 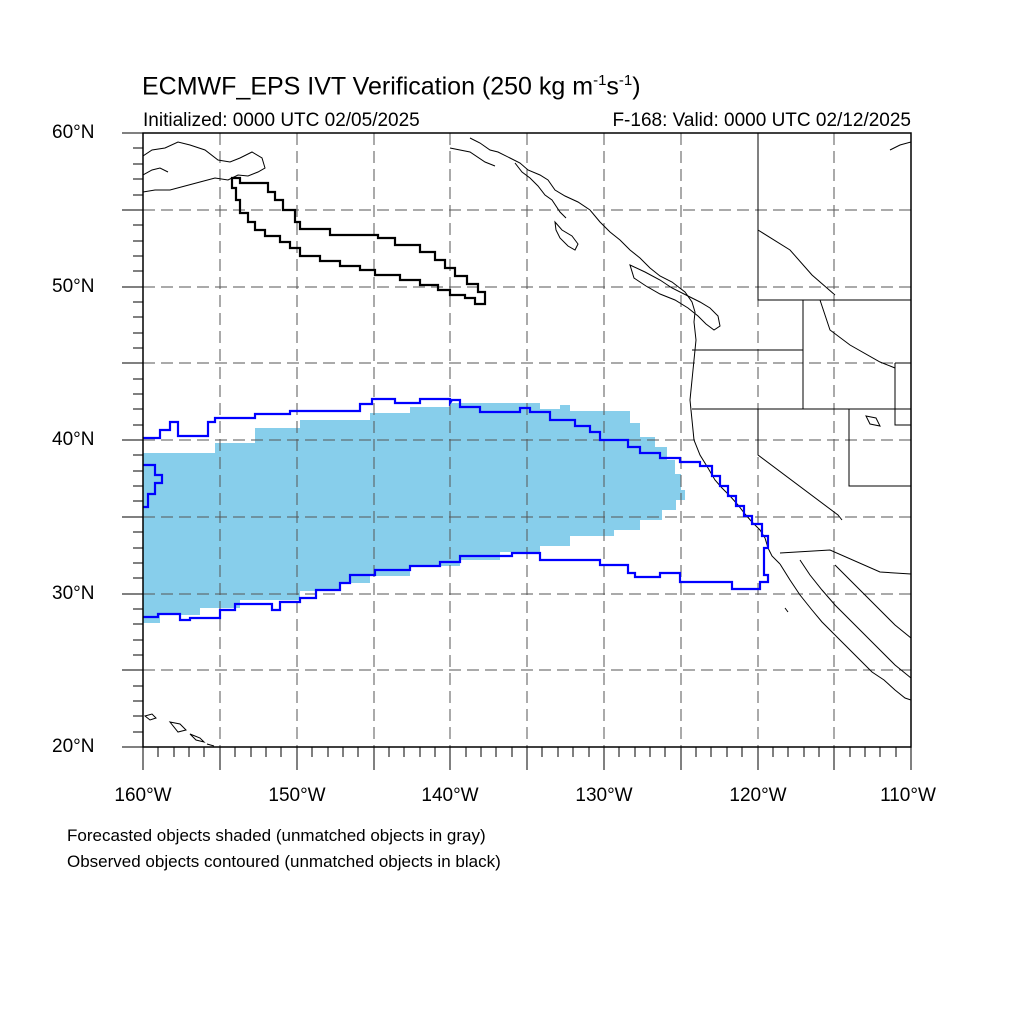 I want to click on lon-label-110w: 110°W, so click(x=908, y=795).